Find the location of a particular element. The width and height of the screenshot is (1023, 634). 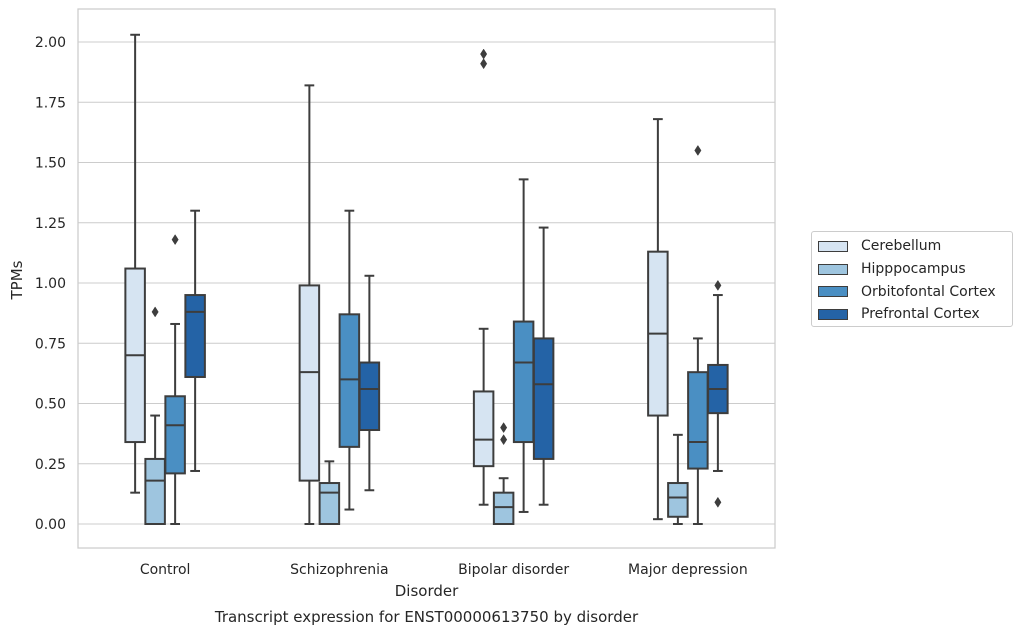

x-tick-label: Control is located at coordinates (165, 570).